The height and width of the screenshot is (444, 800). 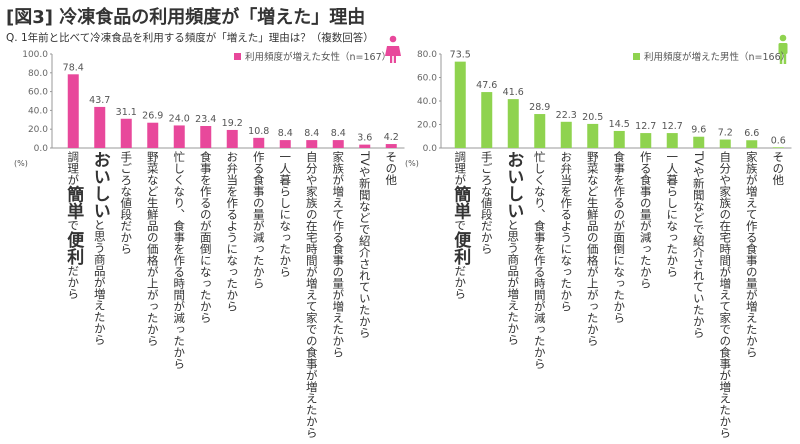 I want to click on data-label: 3.6, so click(x=364, y=138).